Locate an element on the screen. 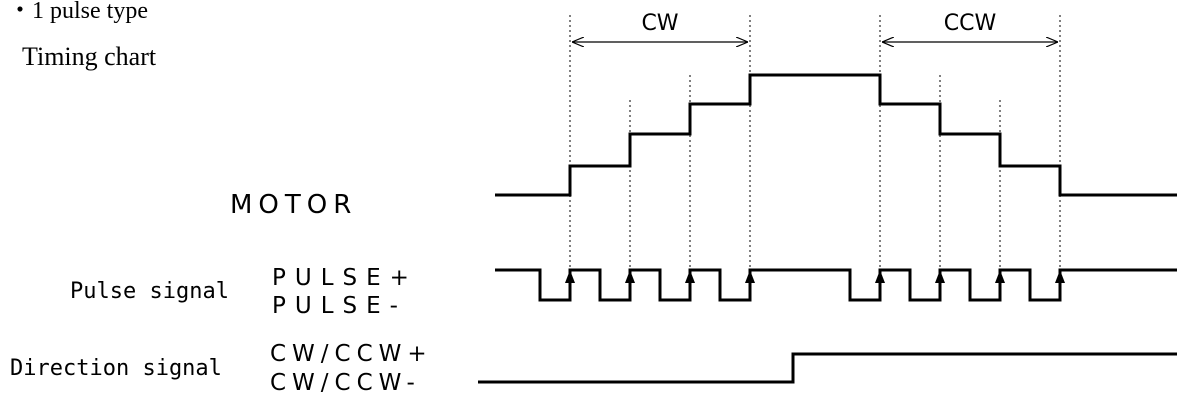 The width and height of the screenshot is (1177, 399). rising-edge-markers is located at coordinates (815, 276).